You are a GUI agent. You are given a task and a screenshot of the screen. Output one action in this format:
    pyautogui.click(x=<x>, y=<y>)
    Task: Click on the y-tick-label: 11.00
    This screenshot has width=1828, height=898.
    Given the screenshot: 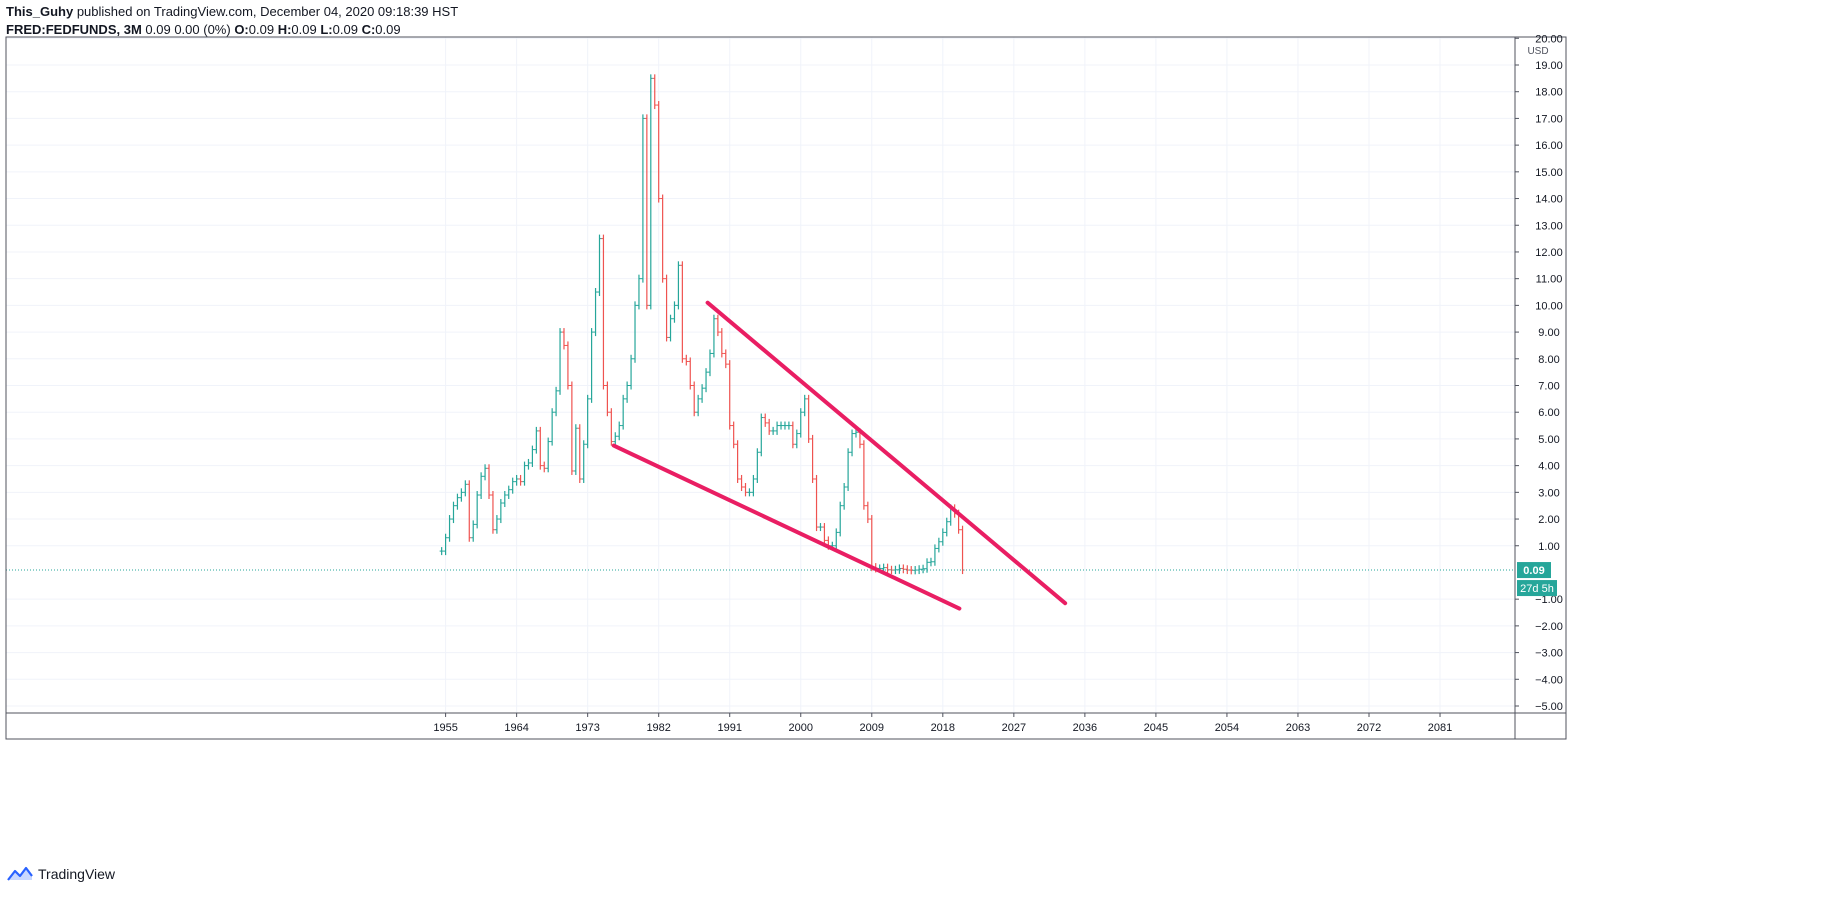 What is the action you would take?
    pyautogui.click(x=1549, y=280)
    